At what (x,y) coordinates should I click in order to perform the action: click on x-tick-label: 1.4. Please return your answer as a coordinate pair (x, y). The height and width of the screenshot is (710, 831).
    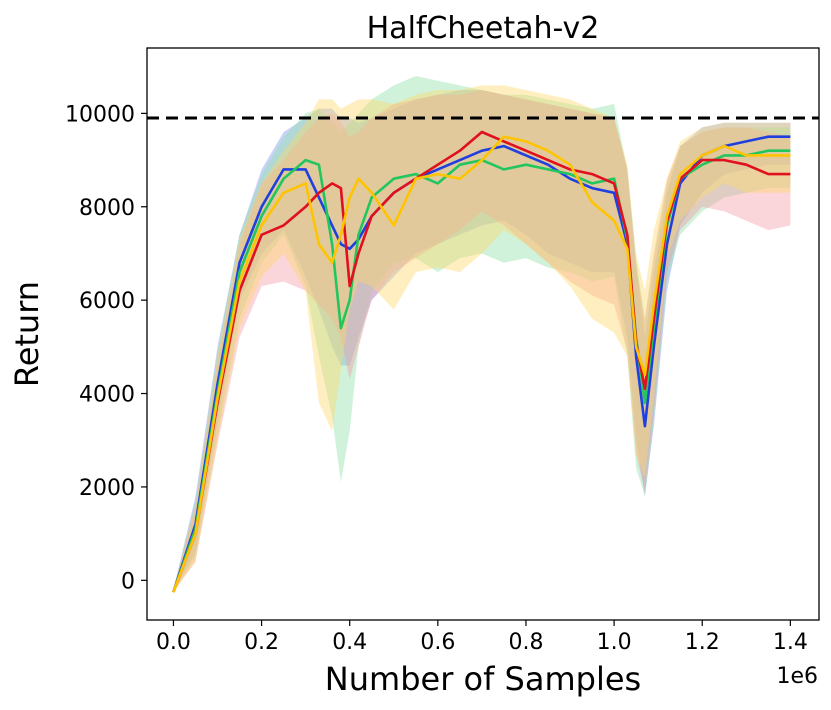
    Looking at the image, I should click on (790, 642).